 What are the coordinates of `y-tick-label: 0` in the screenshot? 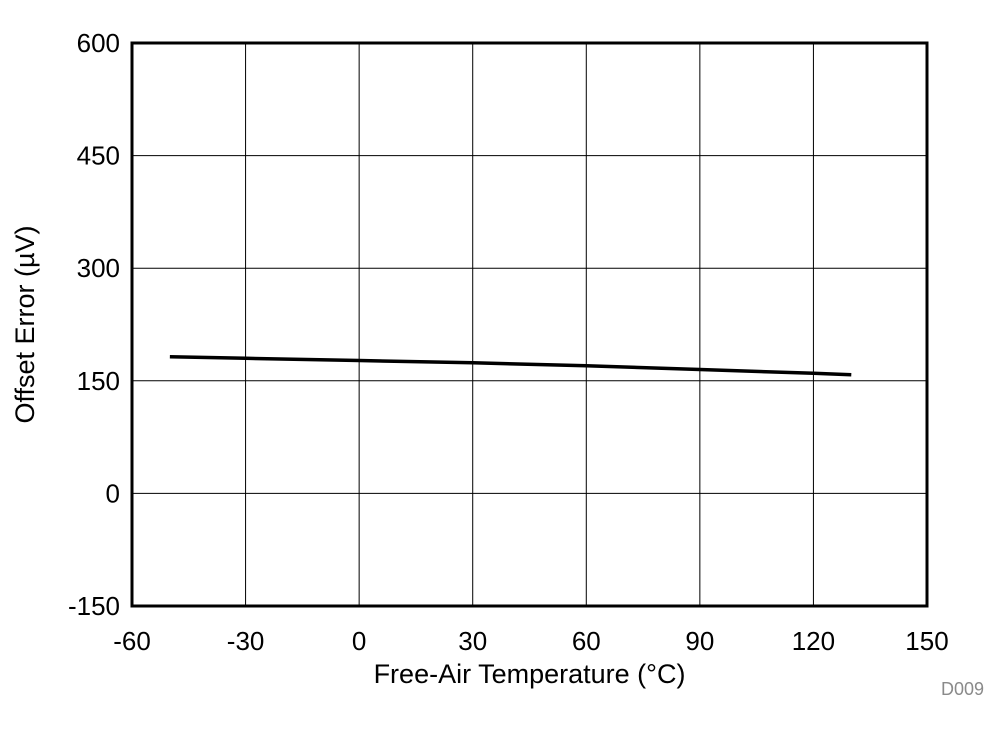 It's located at (113, 493).